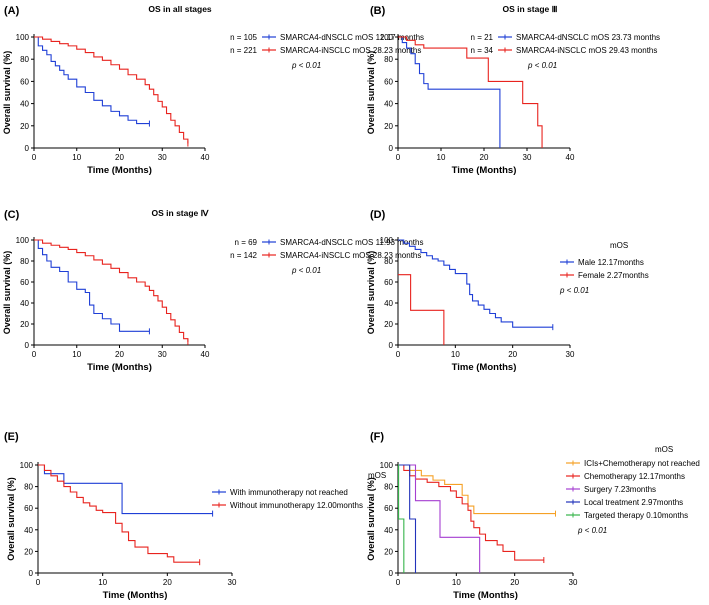 The height and width of the screenshot is (605, 709). I want to click on legend-label: Female 2.27months, so click(613, 275).